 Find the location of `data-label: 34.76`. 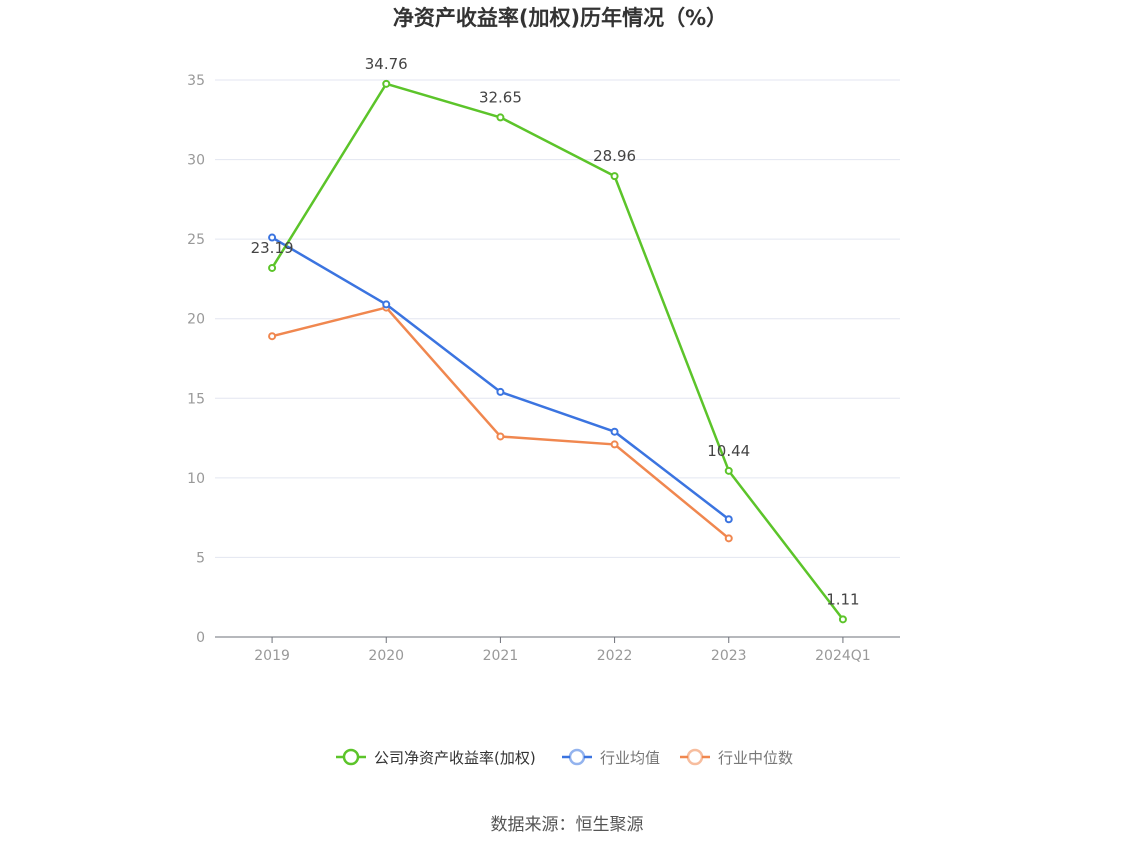

data-label: 34.76 is located at coordinates (386, 64).